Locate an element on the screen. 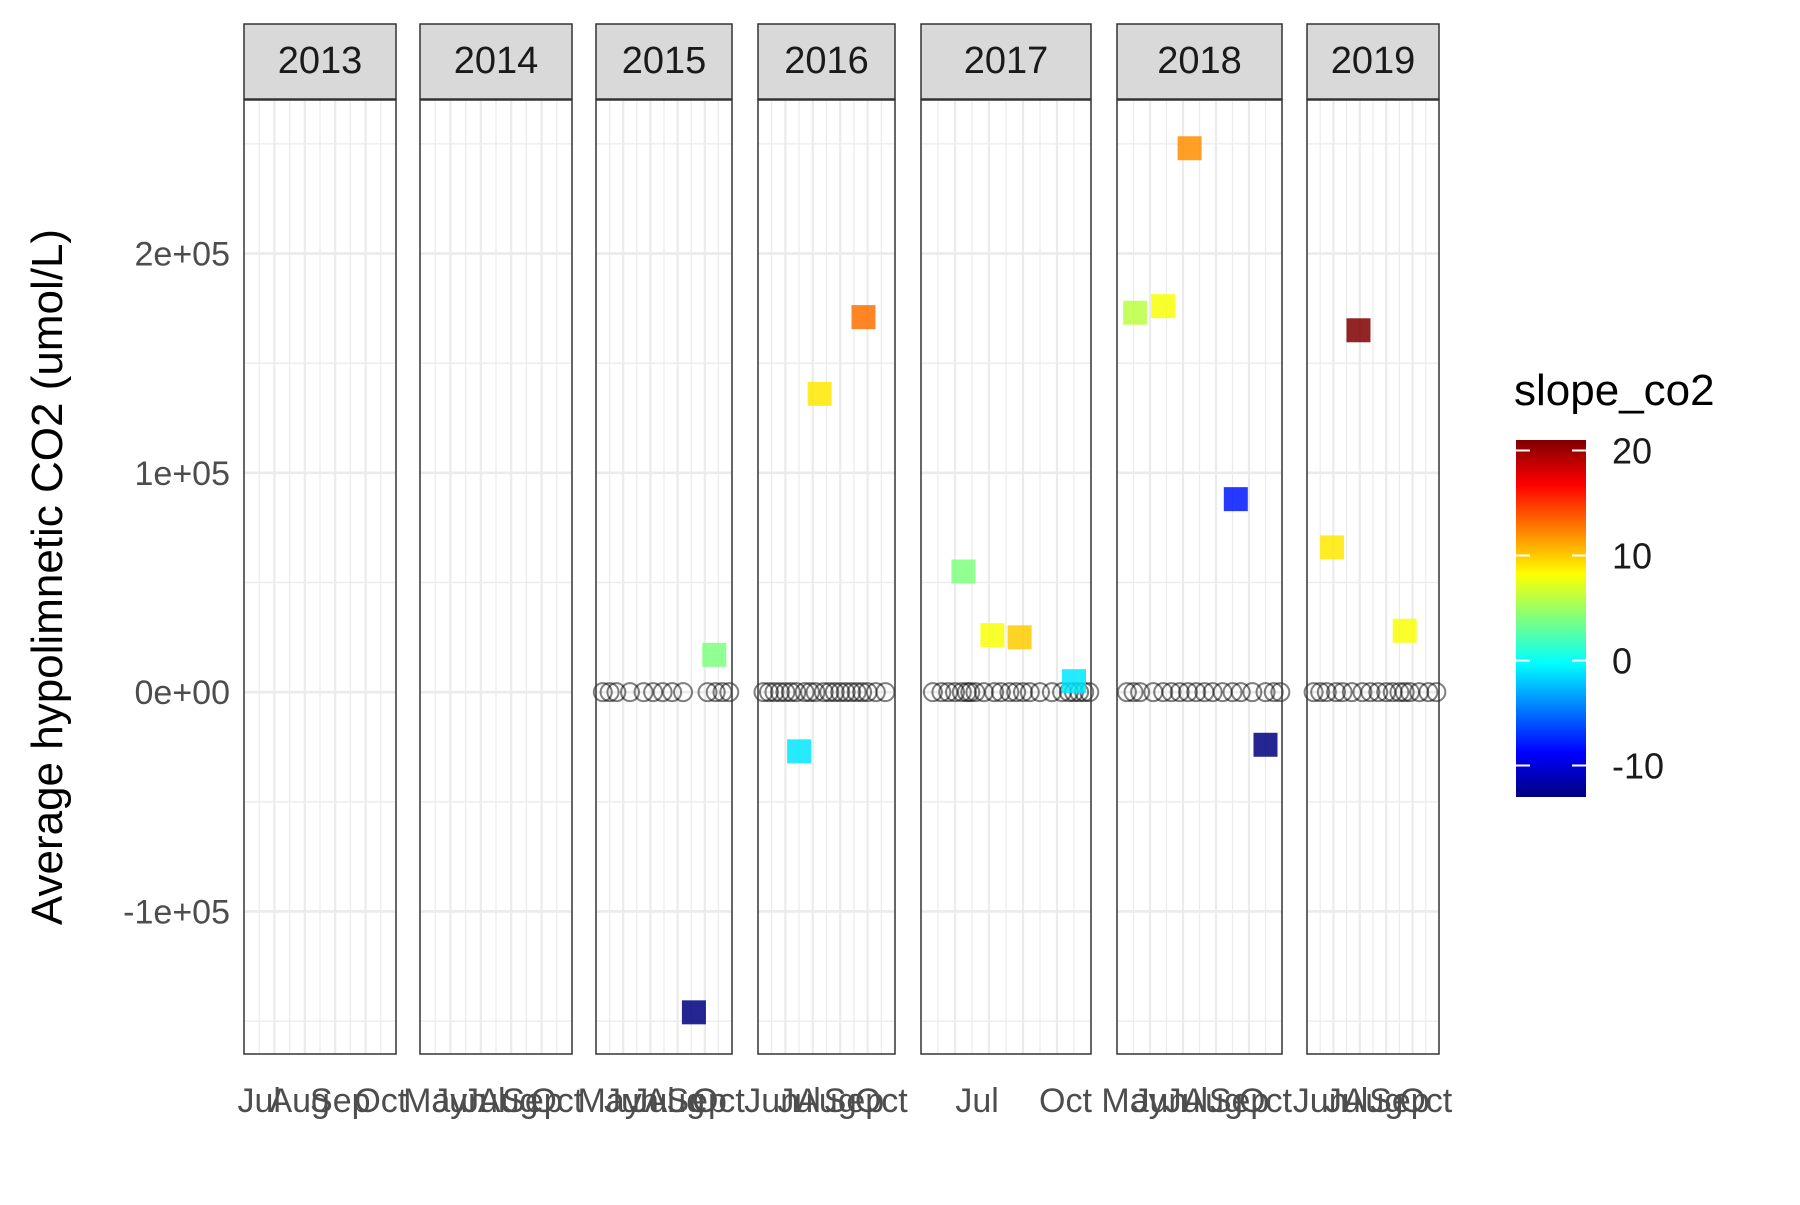  x-tick-label-2019: Jun is located at coordinates (1320, 1101).